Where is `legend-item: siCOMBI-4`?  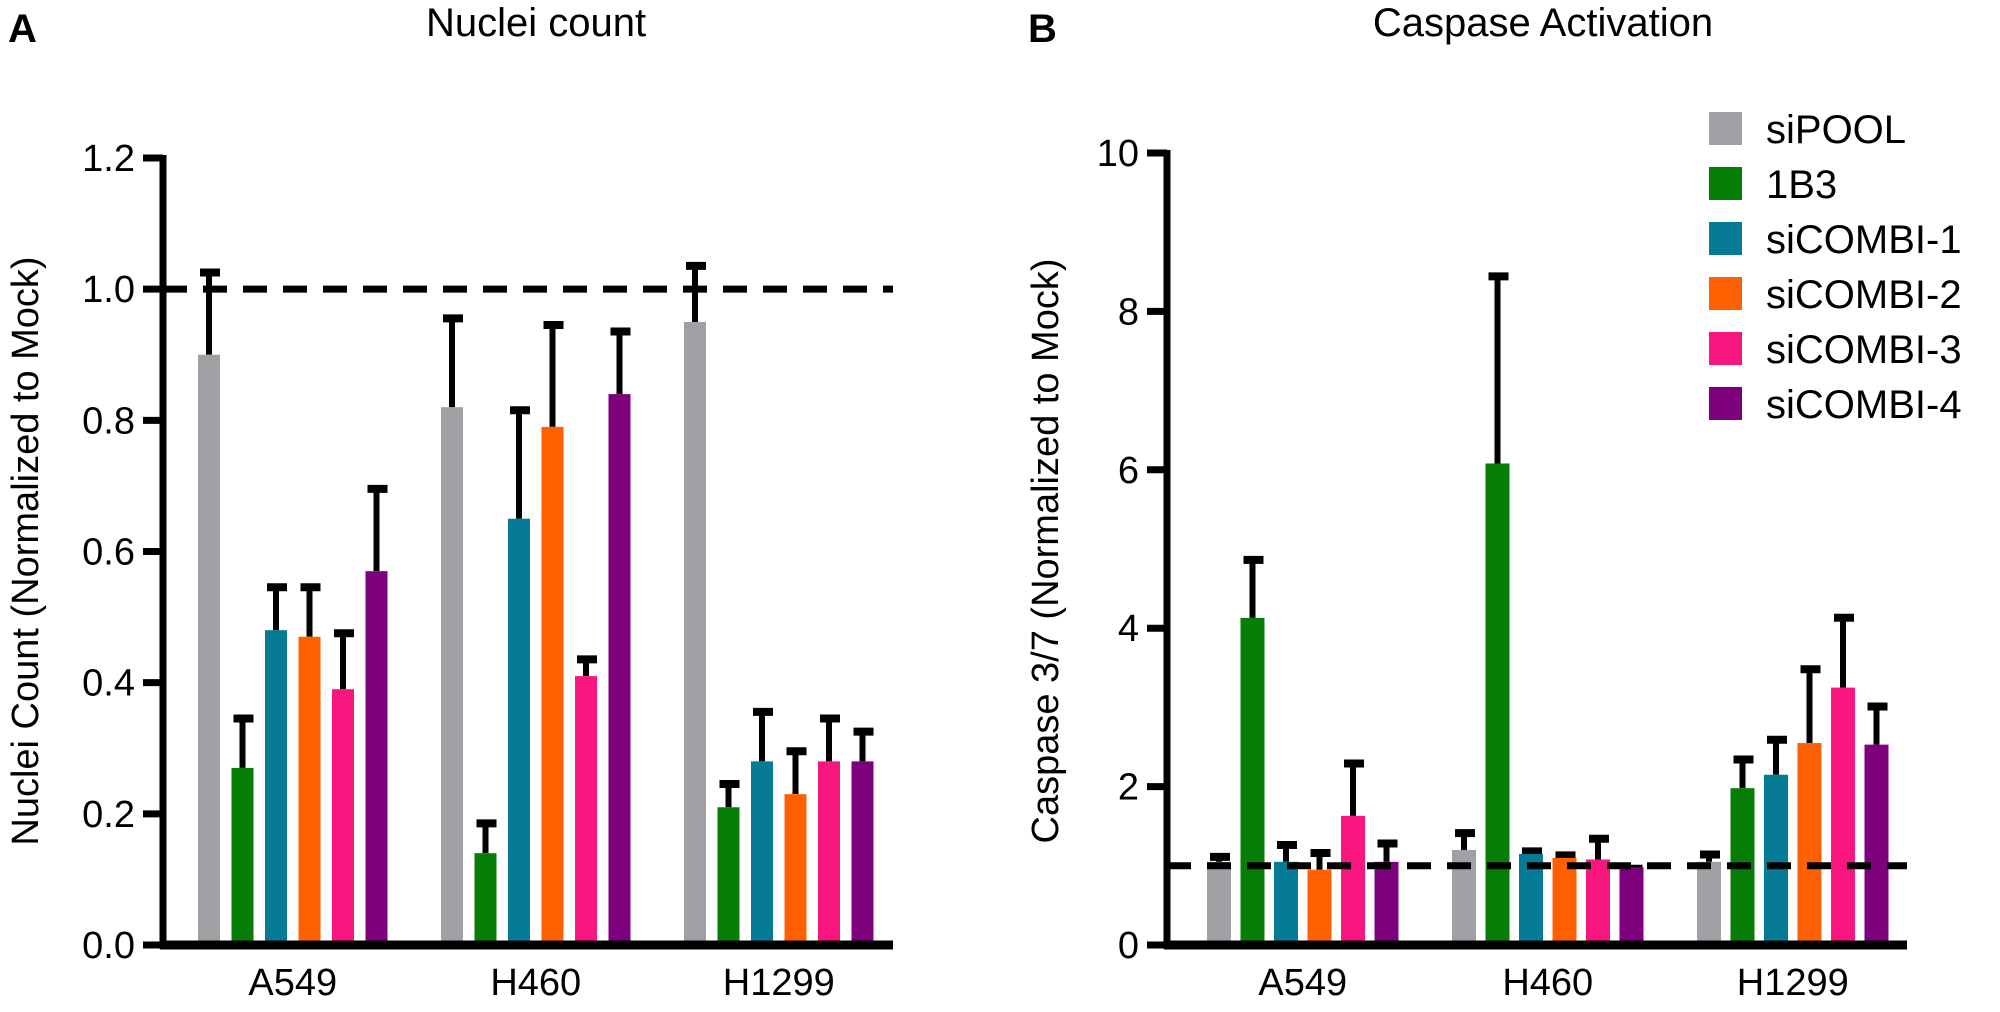
legend-item: siCOMBI-4 is located at coordinates (1835, 405).